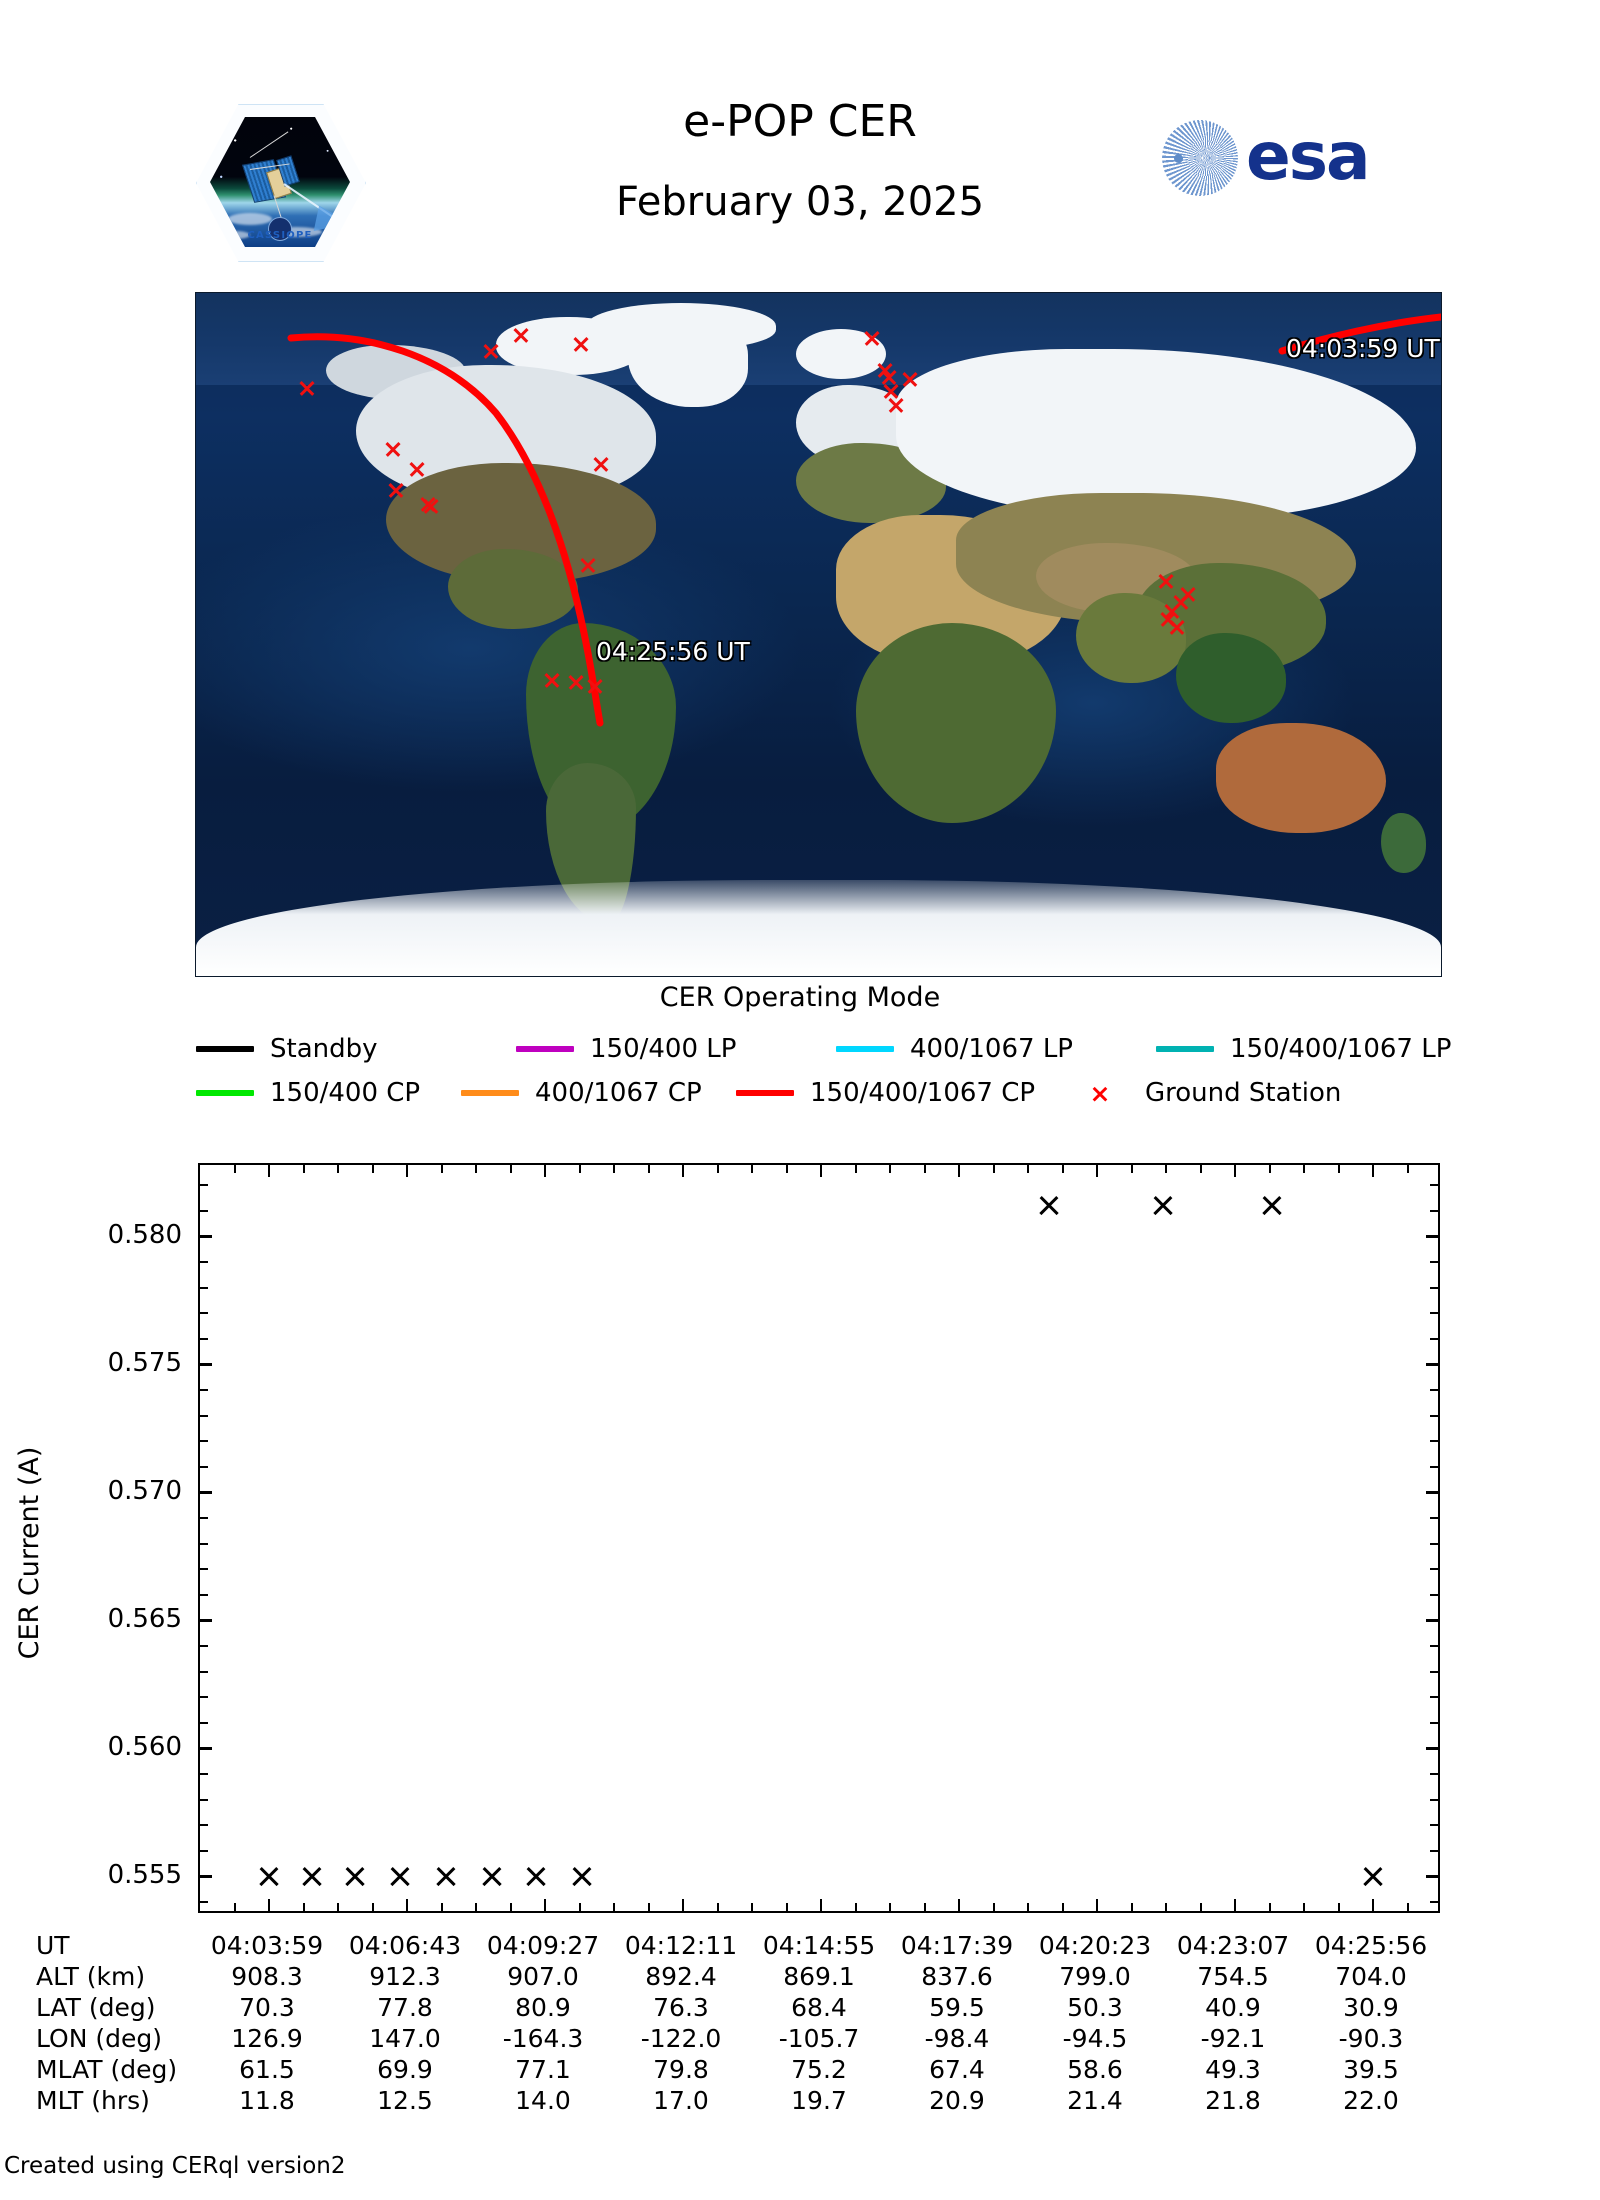  I want to click on table-cell: -105.7, so click(819, 2038).